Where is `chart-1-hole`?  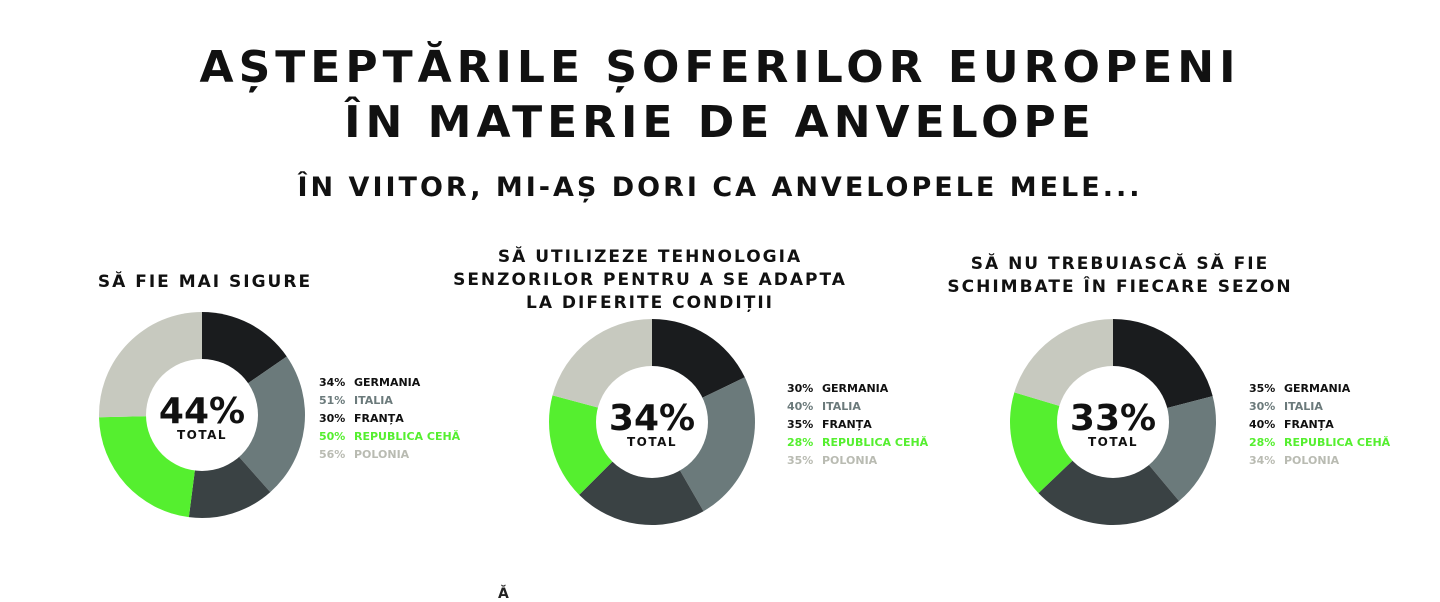 chart-1-hole is located at coordinates (202, 415).